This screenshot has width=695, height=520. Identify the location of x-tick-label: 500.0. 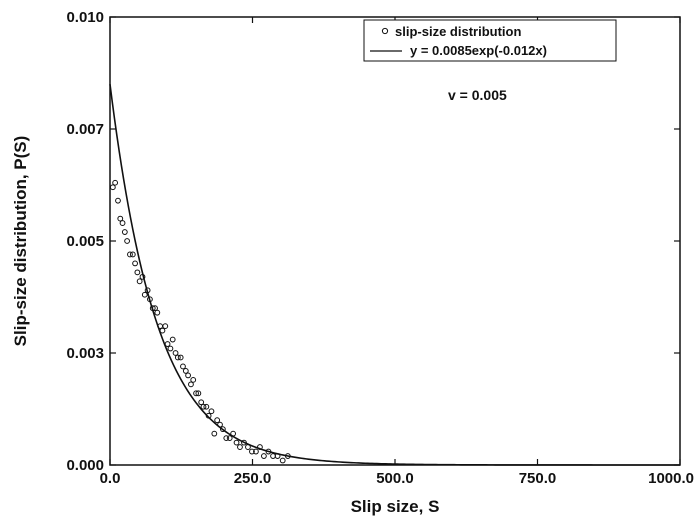
(395, 478).